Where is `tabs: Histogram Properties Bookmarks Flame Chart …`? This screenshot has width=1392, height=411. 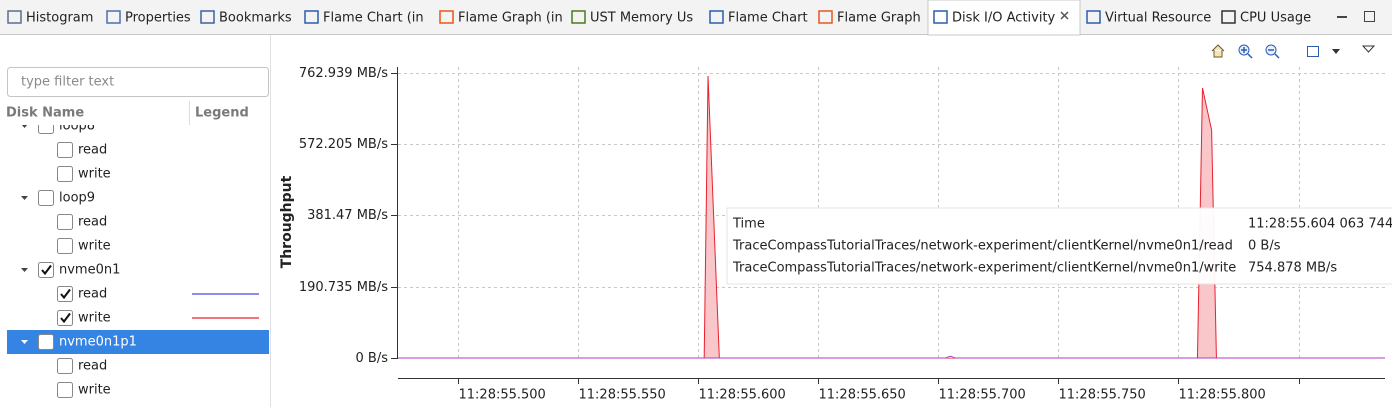
tabs: Histogram Properties Bookmarks Flame Chart … is located at coordinates (659, 18).